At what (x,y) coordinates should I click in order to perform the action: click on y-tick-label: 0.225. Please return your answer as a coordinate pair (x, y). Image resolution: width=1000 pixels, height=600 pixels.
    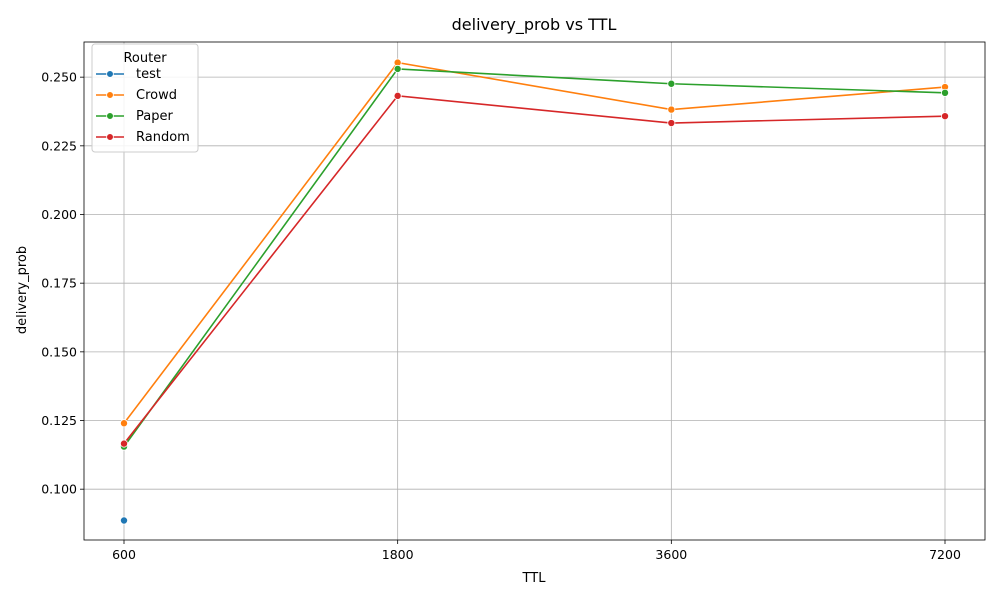
    Looking at the image, I should click on (59, 145).